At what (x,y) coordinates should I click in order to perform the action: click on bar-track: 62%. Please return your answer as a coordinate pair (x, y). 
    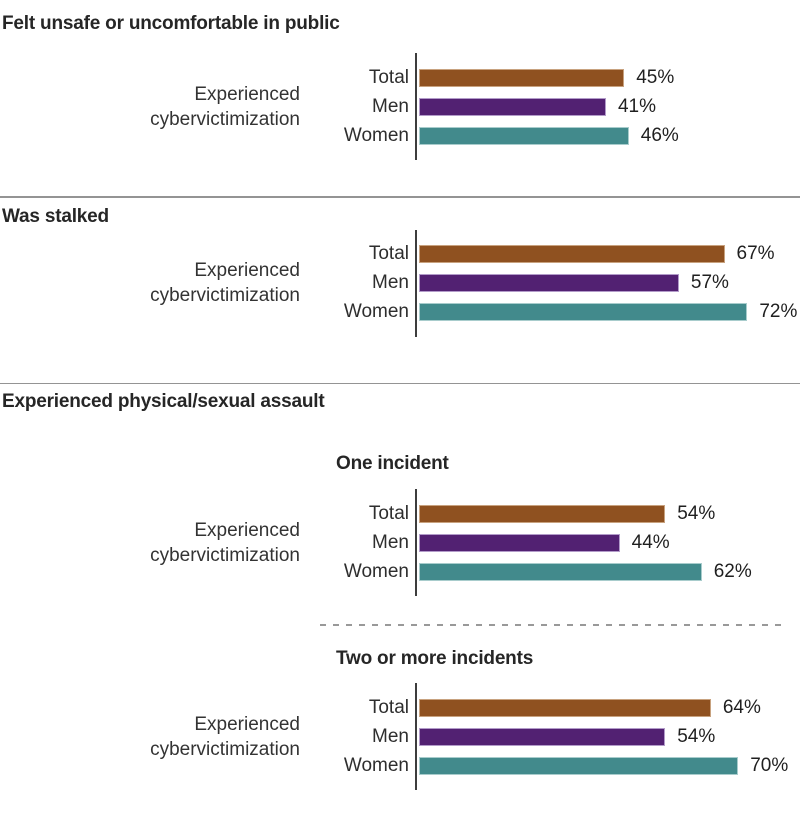
    Looking at the image, I should click on (609, 572).